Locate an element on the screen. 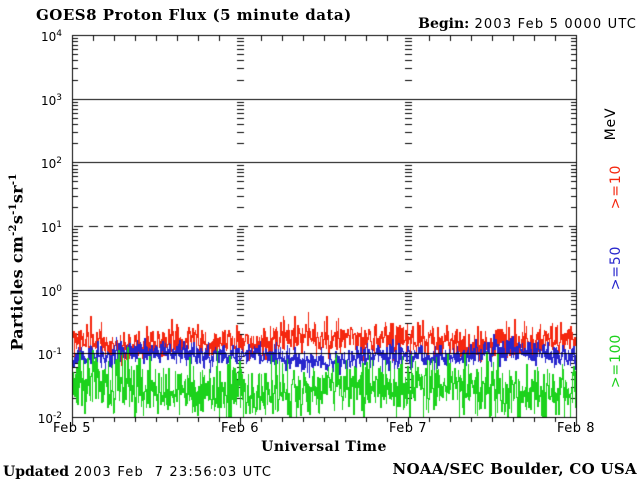  footer-credit: NOAA/SEC Boulder, CO USA is located at coordinates (514, 469).